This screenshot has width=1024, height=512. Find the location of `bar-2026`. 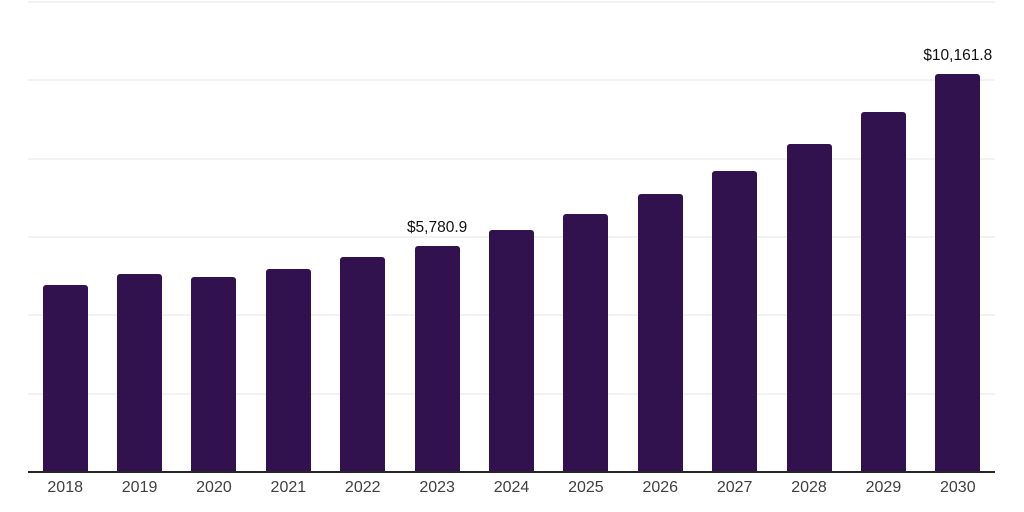

bar-2026 is located at coordinates (660, 332).